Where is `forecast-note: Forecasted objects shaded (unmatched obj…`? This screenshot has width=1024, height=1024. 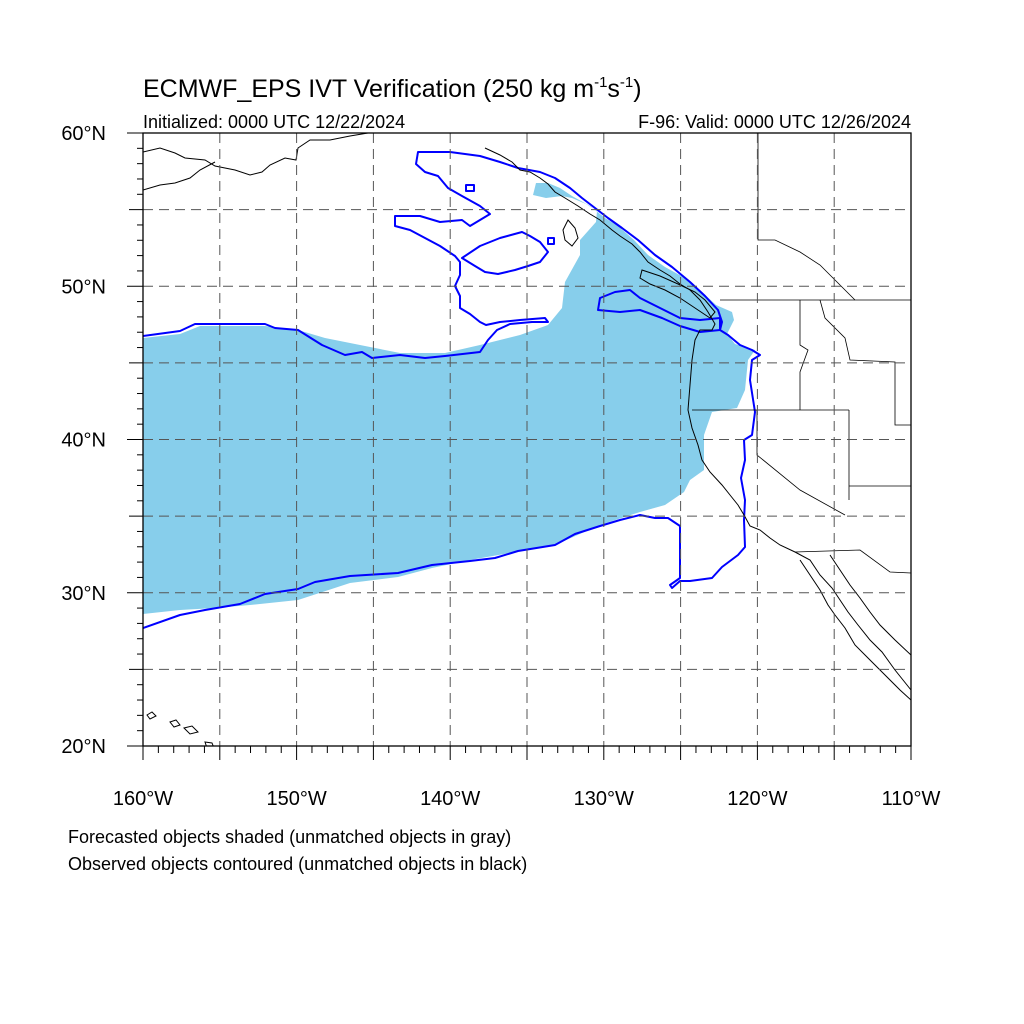
forecast-note: Forecasted objects shaded (unmatched obj… is located at coordinates (289, 837).